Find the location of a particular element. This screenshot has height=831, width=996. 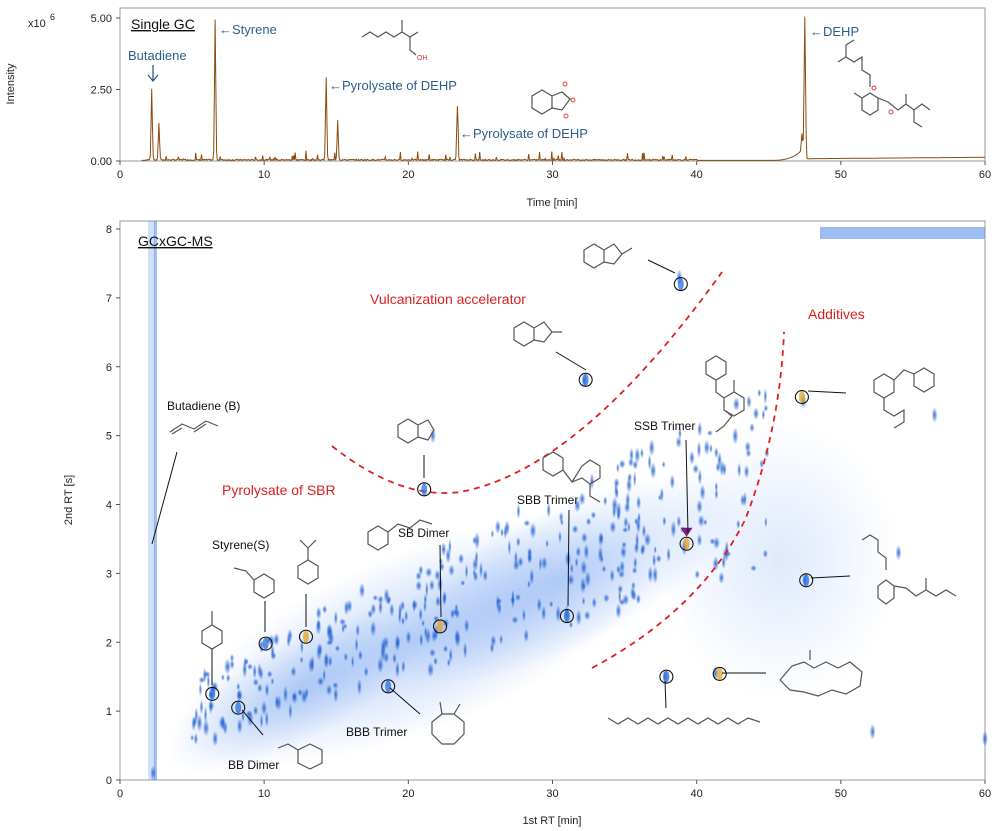

ethylhexanol-structure-icon: OH is located at coordinates (394, 41).